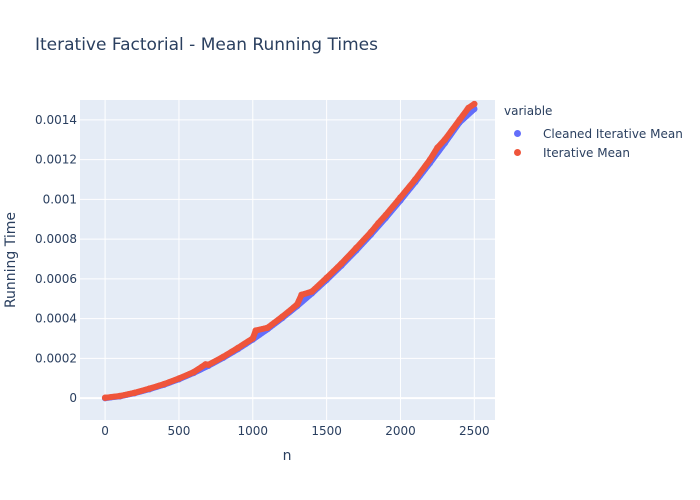  I want to click on y-tick-label: 0.0004, so click(56, 319).